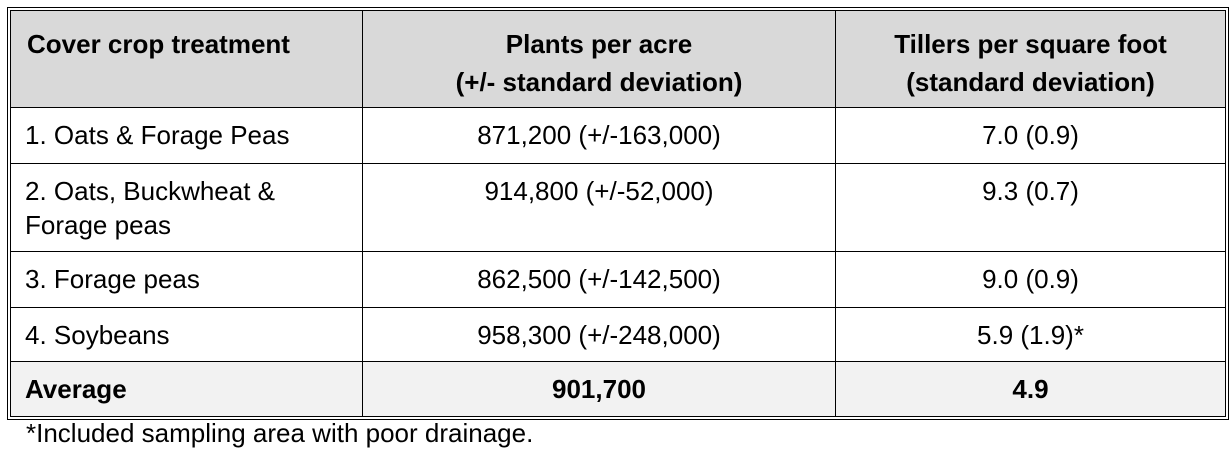 The width and height of the screenshot is (1231, 454). I want to click on cell-tillers: 9.3 (0.7), so click(1030, 207).